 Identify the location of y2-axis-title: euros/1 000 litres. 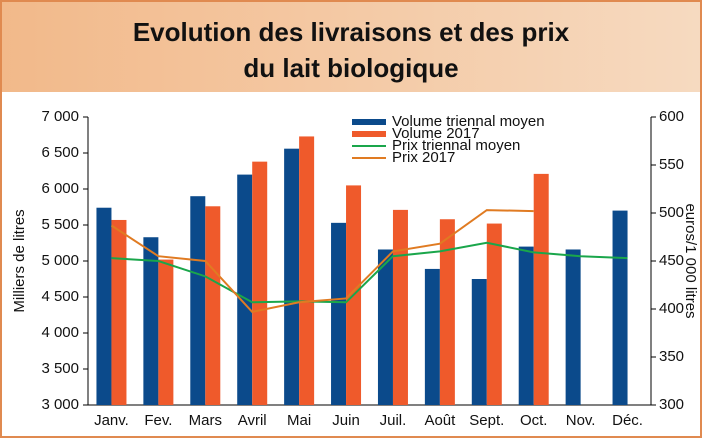
(690, 260).